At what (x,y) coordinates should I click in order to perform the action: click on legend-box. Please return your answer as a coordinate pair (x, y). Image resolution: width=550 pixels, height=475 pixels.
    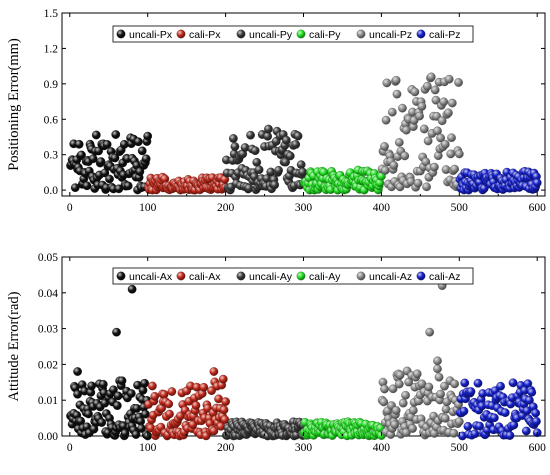
    Looking at the image, I should click on (293, 34).